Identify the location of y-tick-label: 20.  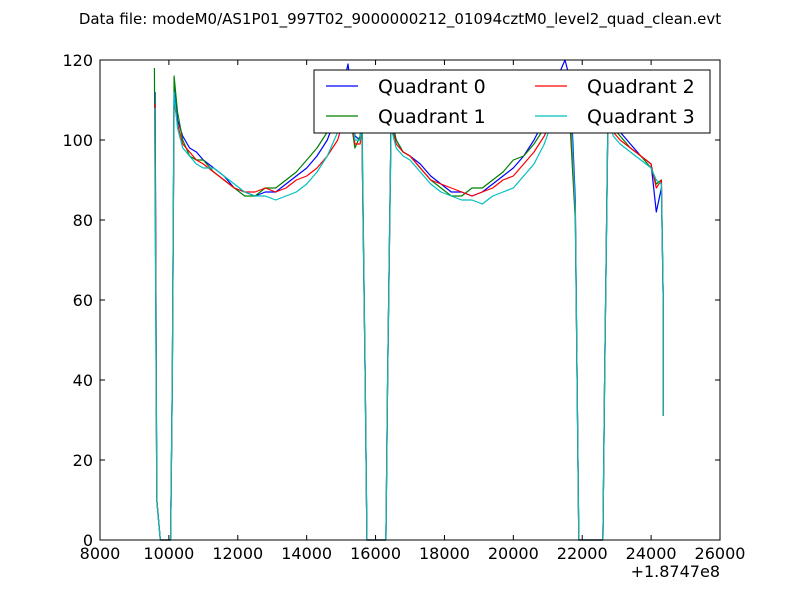
(83, 460).